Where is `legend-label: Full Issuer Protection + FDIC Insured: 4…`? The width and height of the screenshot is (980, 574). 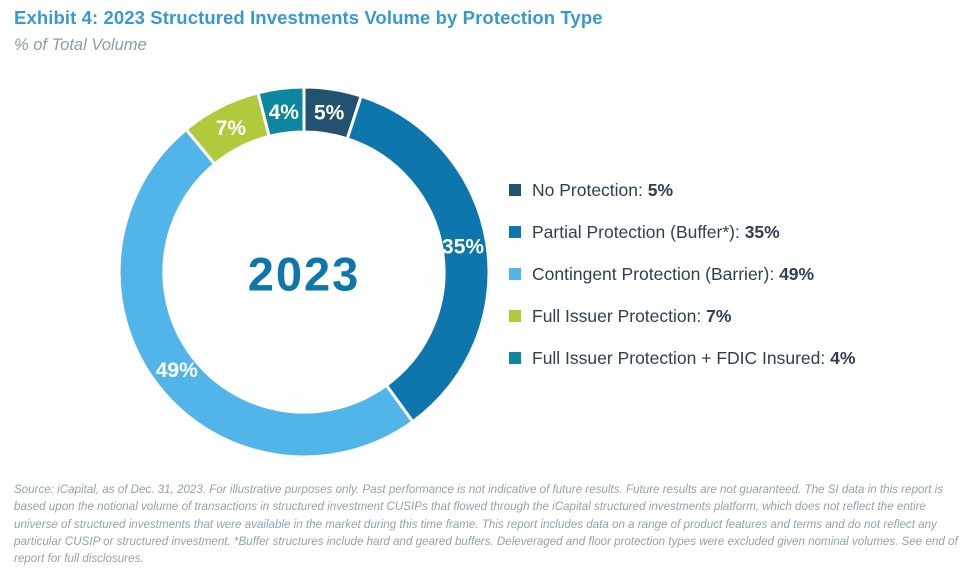 legend-label: Full Issuer Protection + FDIC Insured: 4… is located at coordinates (694, 357).